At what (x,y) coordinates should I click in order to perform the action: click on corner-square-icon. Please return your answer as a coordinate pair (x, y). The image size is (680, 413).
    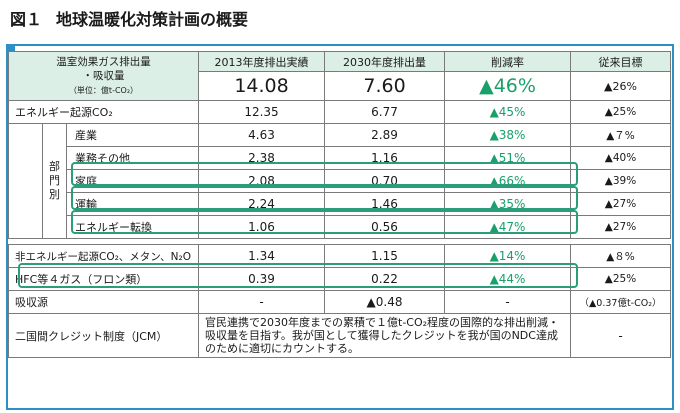
    Looking at the image, I should click on (11, 49).